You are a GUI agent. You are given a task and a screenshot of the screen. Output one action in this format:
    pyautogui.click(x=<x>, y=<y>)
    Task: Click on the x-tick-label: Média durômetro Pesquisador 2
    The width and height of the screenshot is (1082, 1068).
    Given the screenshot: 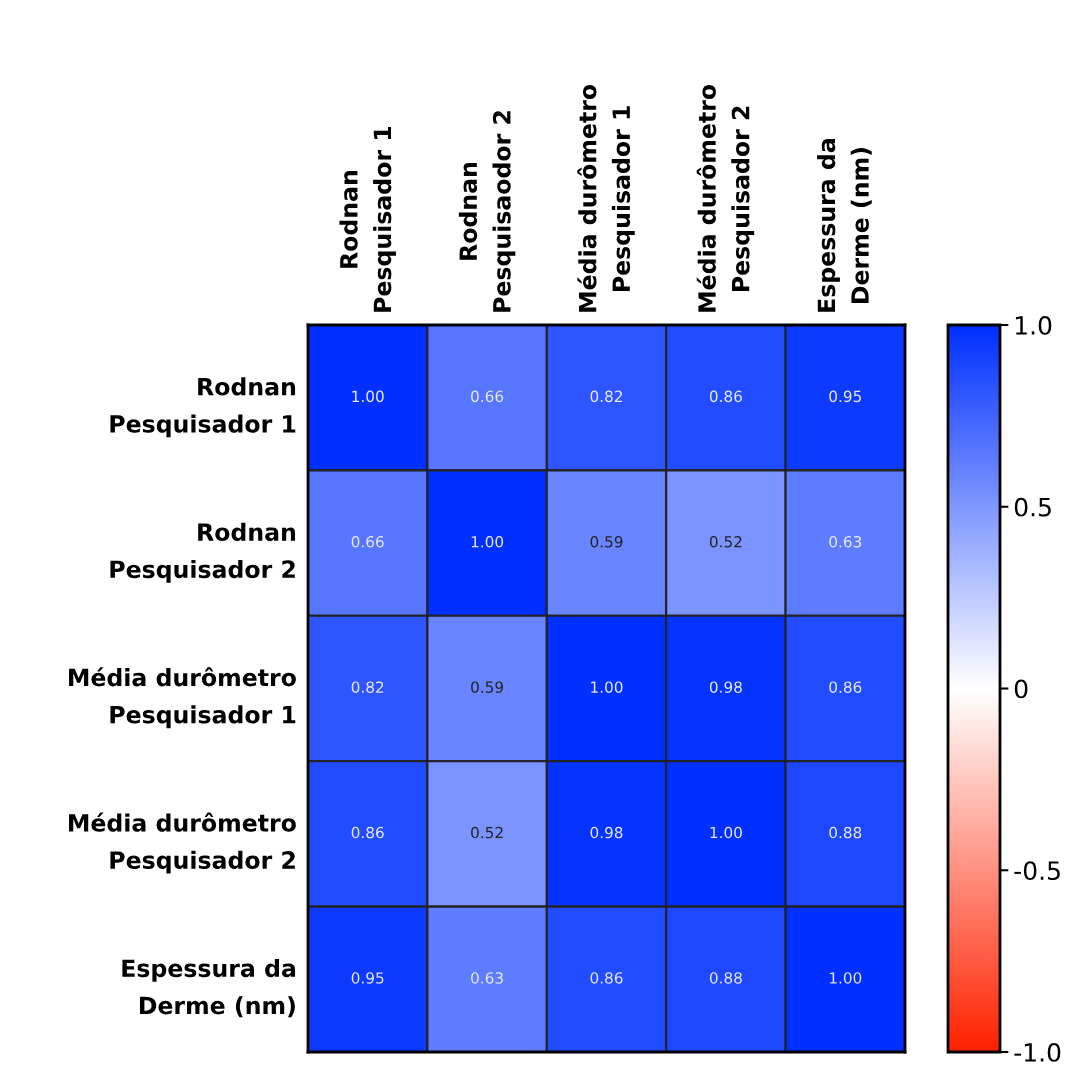 What is the action you would take?
    pyautogui.click(x=725, y=198)
    